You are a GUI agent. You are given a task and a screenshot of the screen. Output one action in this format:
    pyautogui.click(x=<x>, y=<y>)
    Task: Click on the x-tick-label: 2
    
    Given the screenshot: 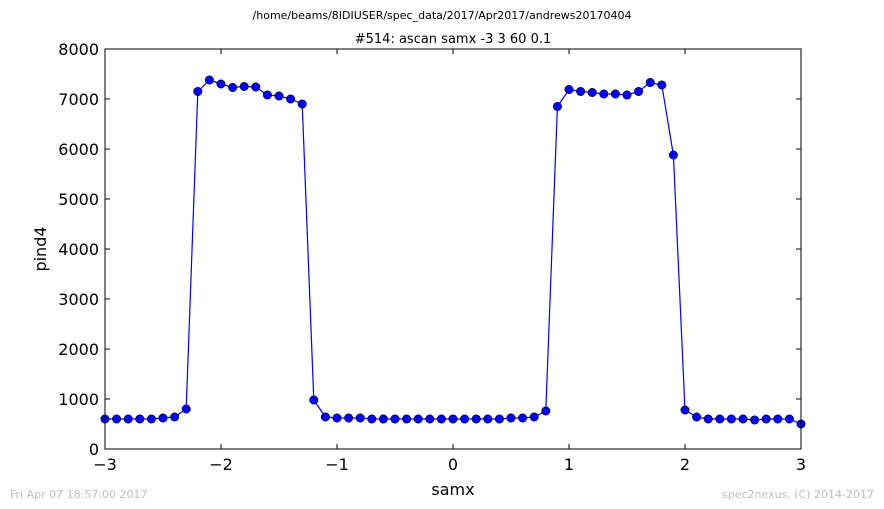 What is the action you would take?
    pyautogui.click(x=685, y=464)
    